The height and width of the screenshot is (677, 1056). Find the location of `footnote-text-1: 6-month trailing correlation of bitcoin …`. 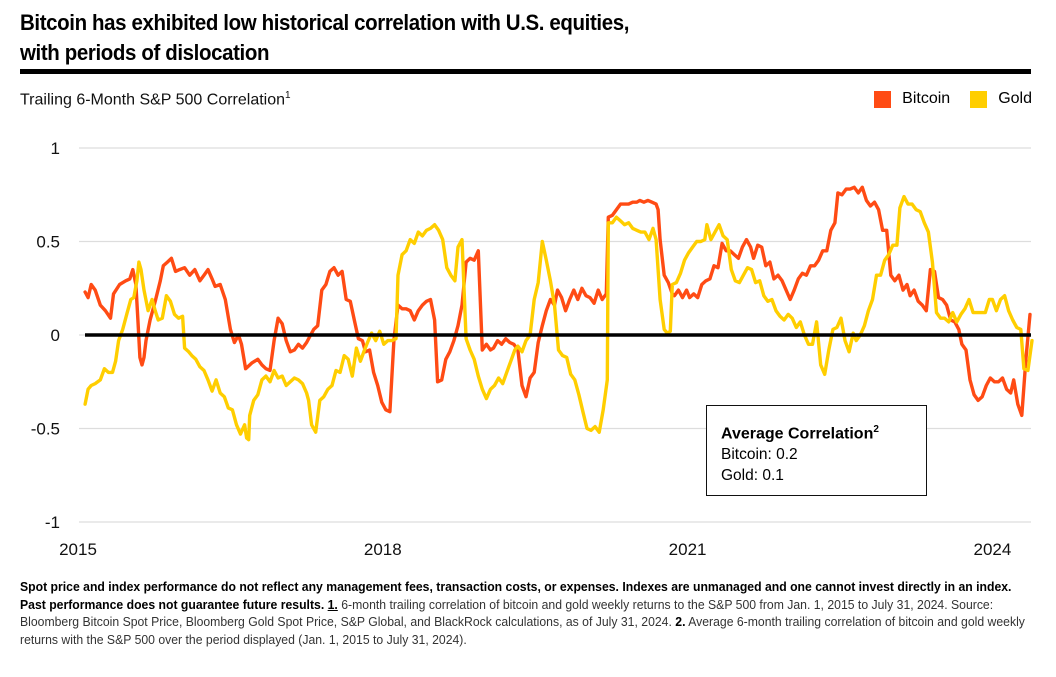

footnote-text-1: 6-month trailing correlation of bitcoin … is located at coordinates (507, 613).